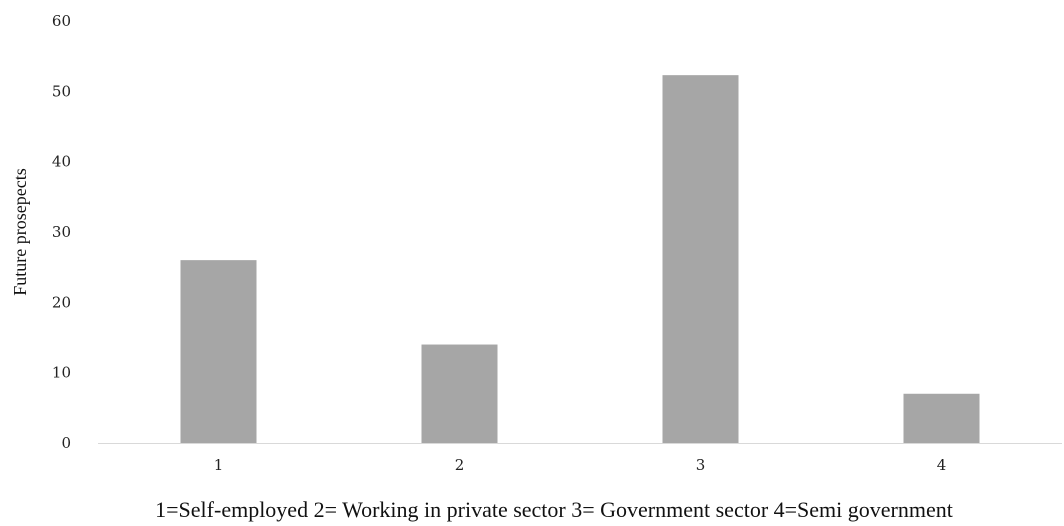 This screenshot has width=1064, height=526. I want to click on y-tick-label: 50, so click(61, 91).